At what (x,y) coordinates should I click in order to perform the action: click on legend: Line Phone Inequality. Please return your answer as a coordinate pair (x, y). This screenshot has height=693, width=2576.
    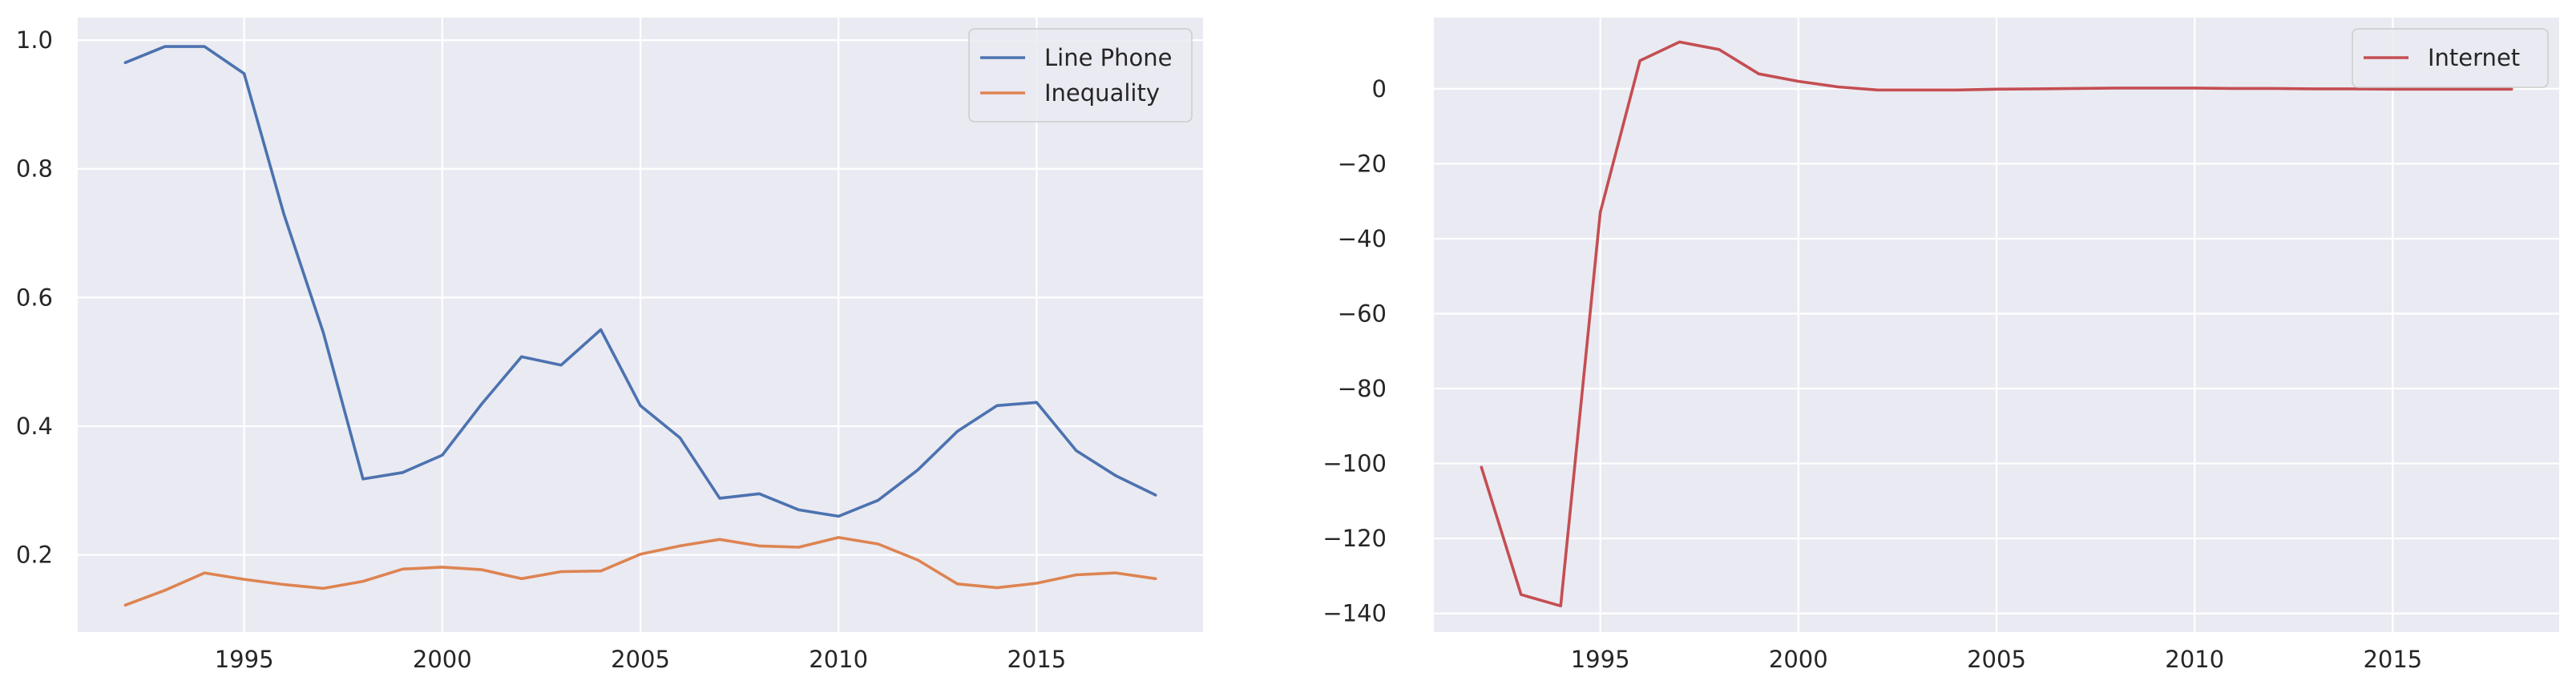
    Looking at the image, I should click on (1081, 76).